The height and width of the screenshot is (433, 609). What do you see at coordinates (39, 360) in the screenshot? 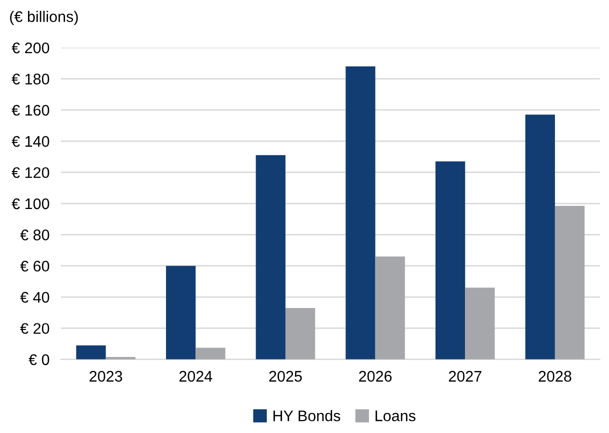
I see `y-tick-label: € 0` at bounding box center [39, 360].